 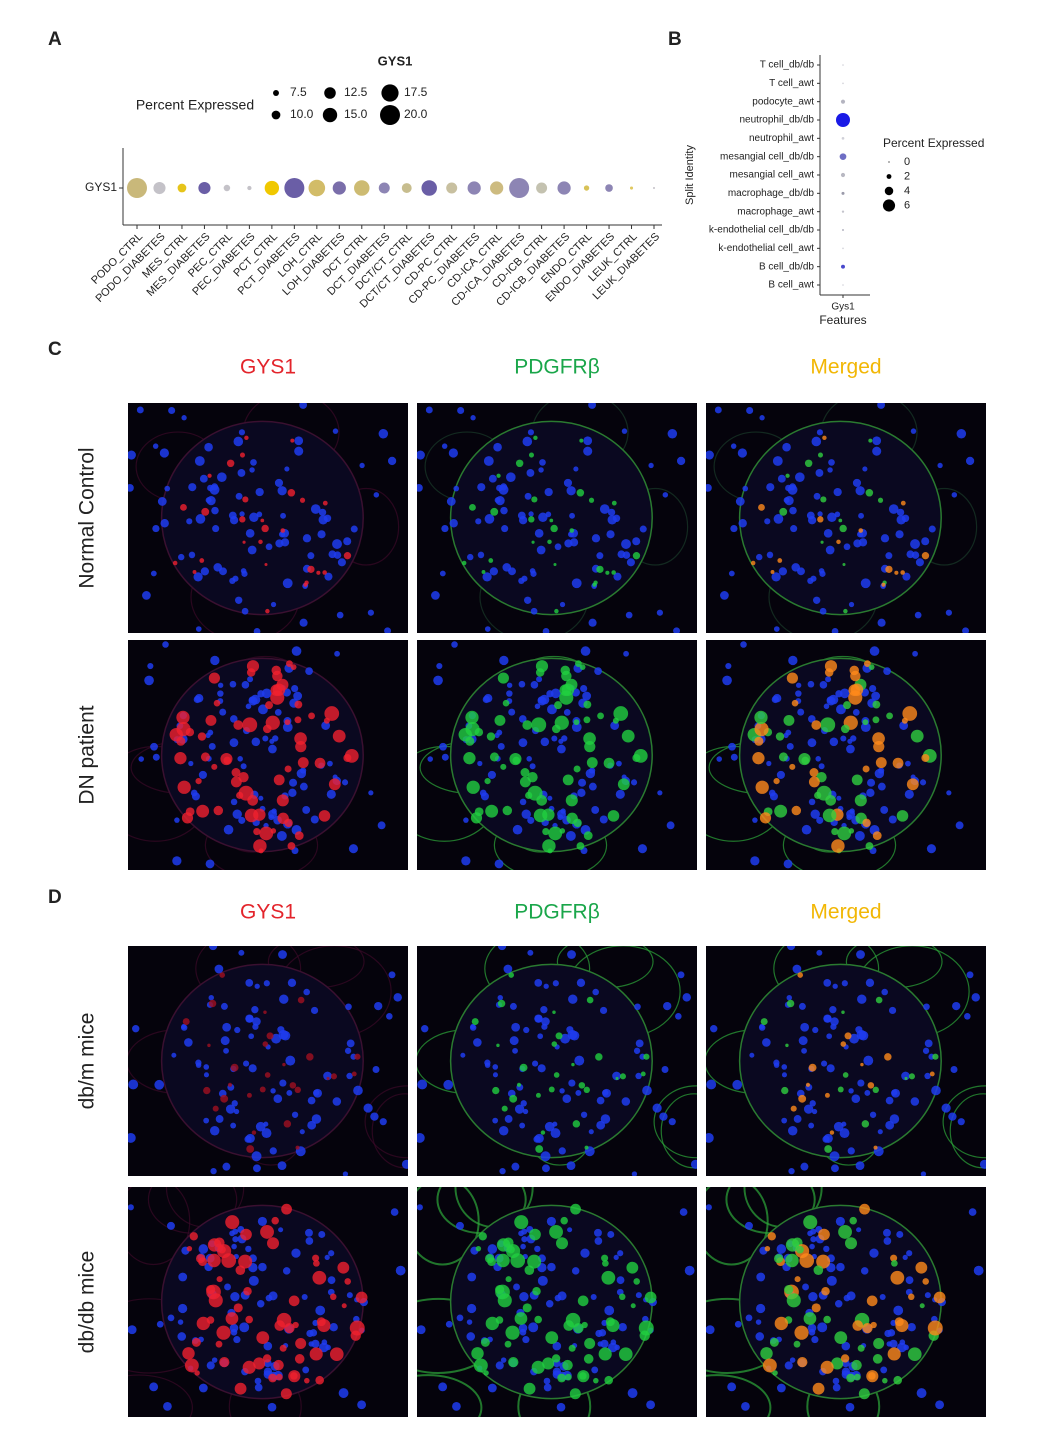 What do you see at coordinates (762, 230) in the screenshot?
I see `y-tick-label: k-endothelial cell_db/db` at bounding box center [762, 230].